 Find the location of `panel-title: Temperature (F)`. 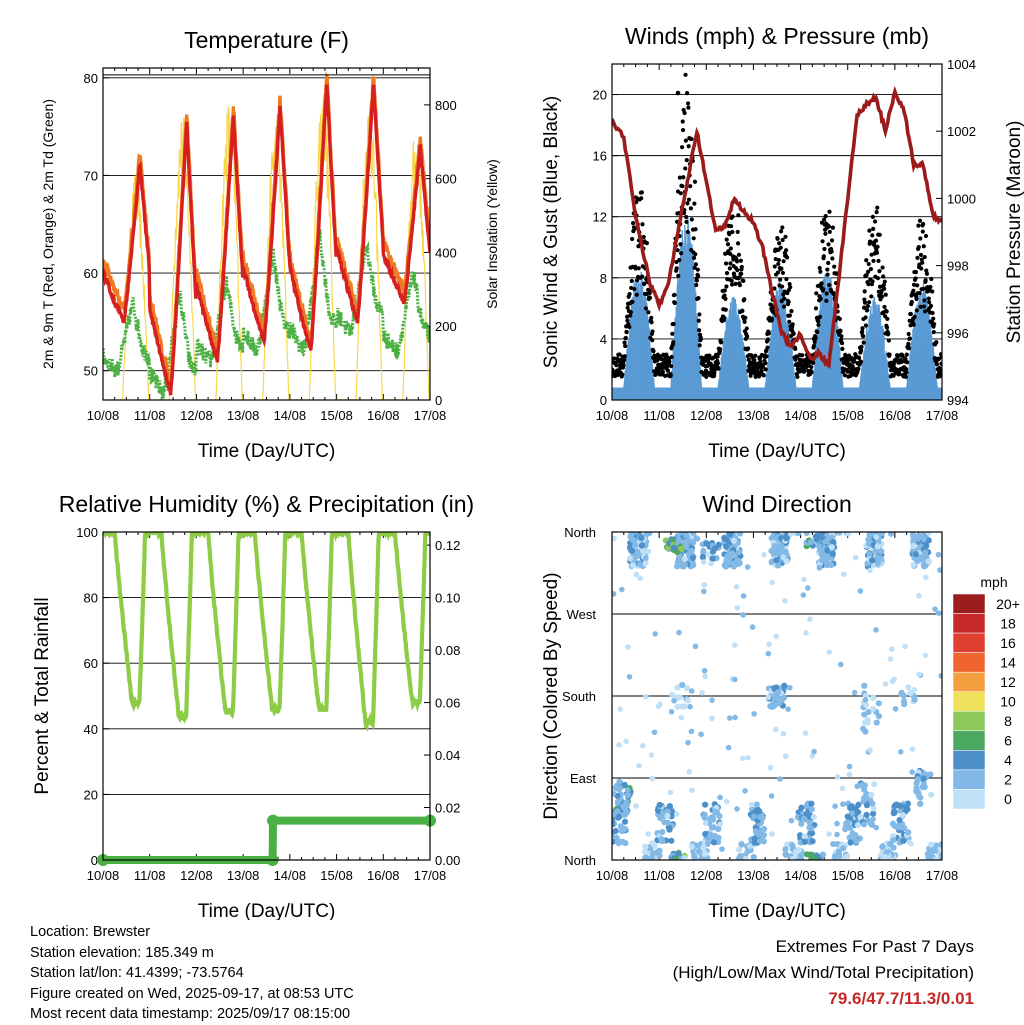

panel-title: Temperature (F) is located at coordinates (266, 40).